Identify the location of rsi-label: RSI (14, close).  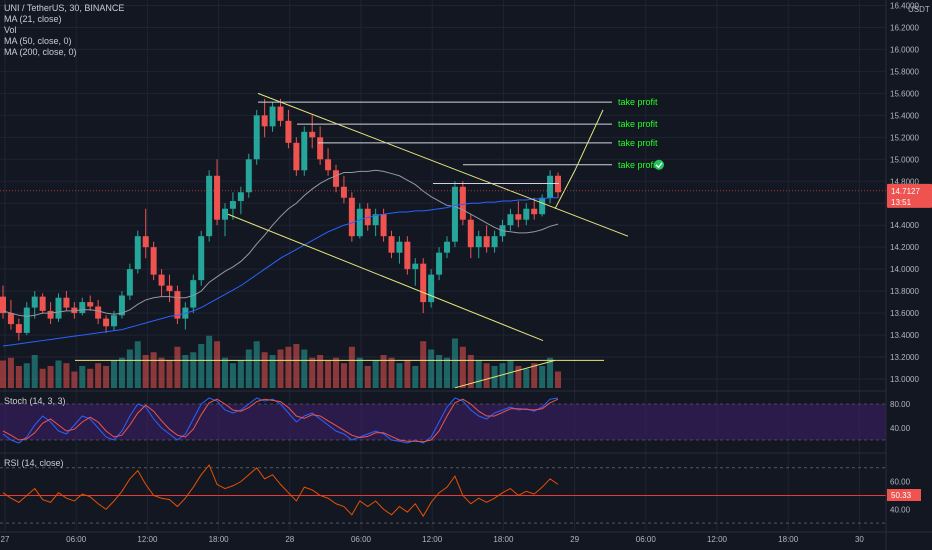
(34, 463).